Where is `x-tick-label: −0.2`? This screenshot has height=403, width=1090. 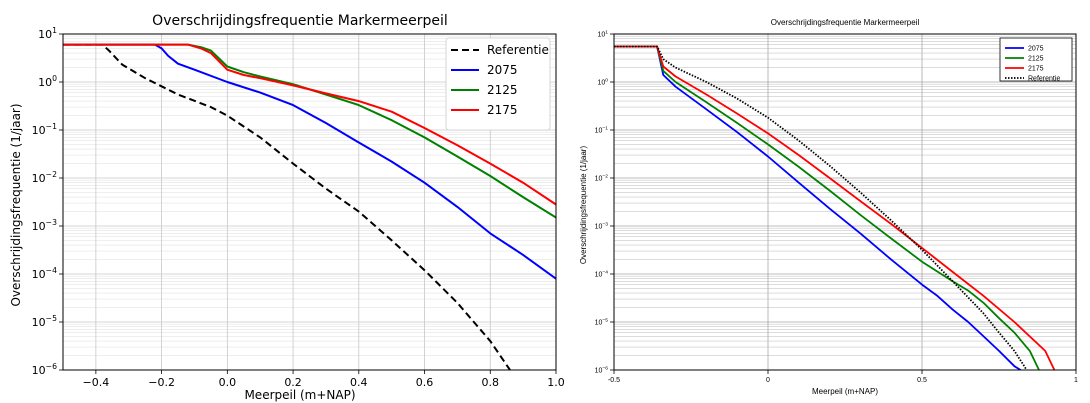
x-tick-label: −0.2 is located at coordinates (161, 382).